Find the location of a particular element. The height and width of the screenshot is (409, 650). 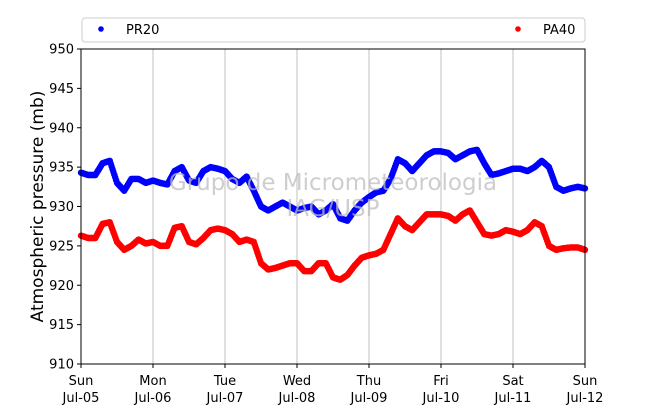

y-tick-label: 950 is located at coordinates (61, 50).